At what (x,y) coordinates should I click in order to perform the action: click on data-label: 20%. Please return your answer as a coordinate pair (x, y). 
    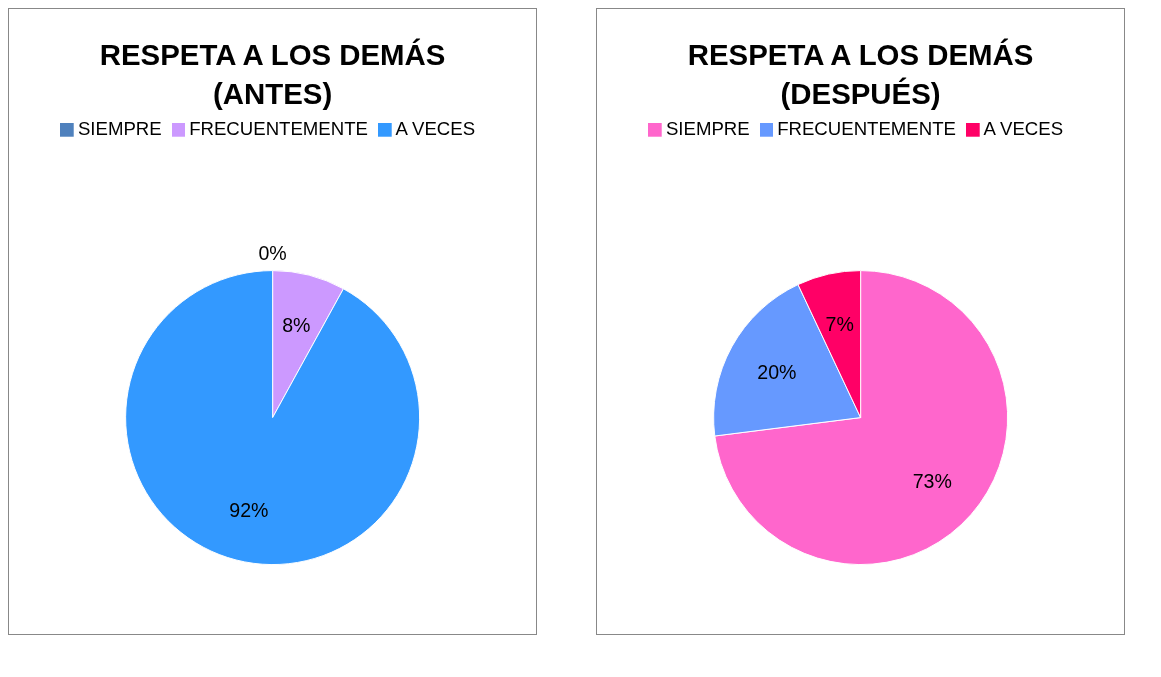
    Looking at the image, I should click on (777, 371).